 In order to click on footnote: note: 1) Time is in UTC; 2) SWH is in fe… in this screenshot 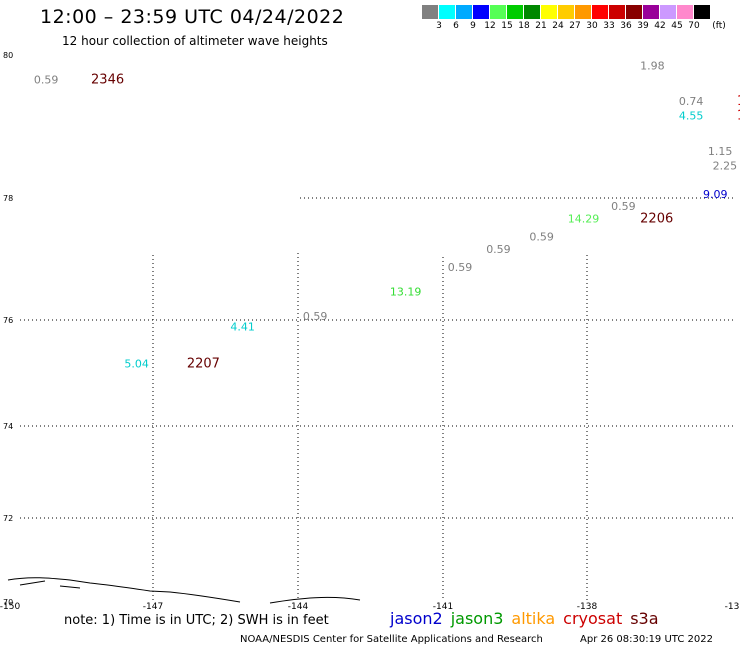, I will do `click(196, 620)`.